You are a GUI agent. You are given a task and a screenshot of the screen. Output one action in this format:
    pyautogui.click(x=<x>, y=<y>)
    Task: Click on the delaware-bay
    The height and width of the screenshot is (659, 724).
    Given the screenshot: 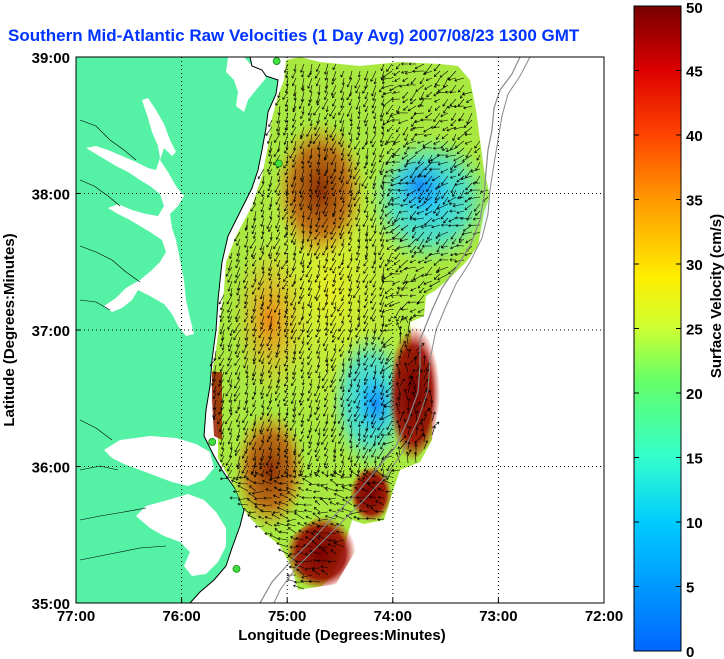 What is the action you would take?
    pyautogui.click(x=246, y=84)
    